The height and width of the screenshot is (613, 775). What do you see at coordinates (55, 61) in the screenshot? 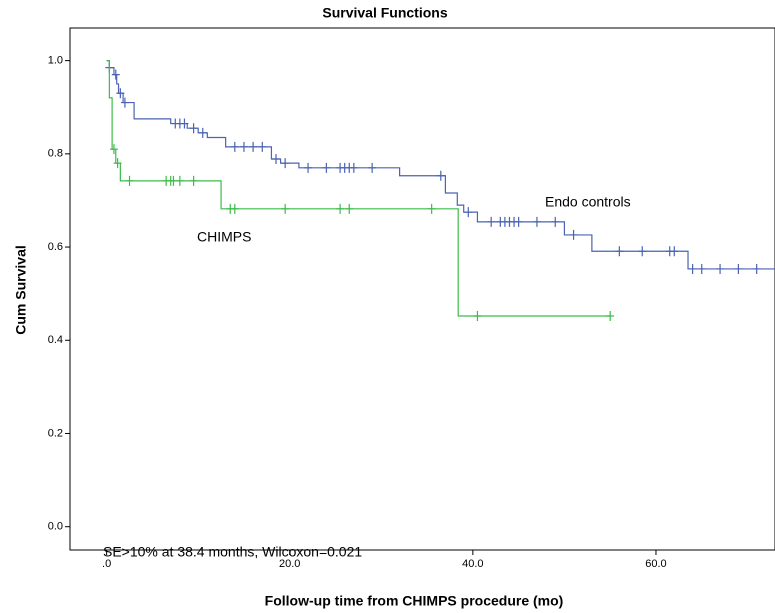
I see `y-tick-label: 1.0` at bounding box center [55, 61].